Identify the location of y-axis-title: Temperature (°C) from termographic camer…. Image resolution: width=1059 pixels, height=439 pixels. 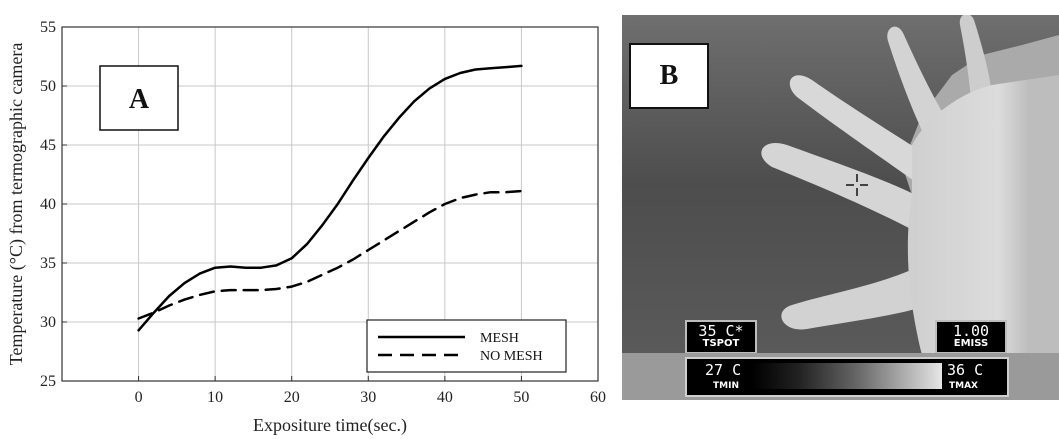
(16, 204).